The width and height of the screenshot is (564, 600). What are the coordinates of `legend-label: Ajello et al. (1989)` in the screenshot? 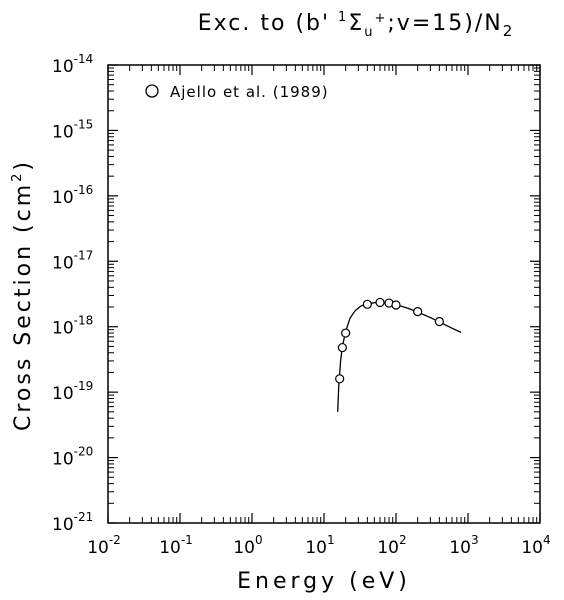 It's located at (249, 92).